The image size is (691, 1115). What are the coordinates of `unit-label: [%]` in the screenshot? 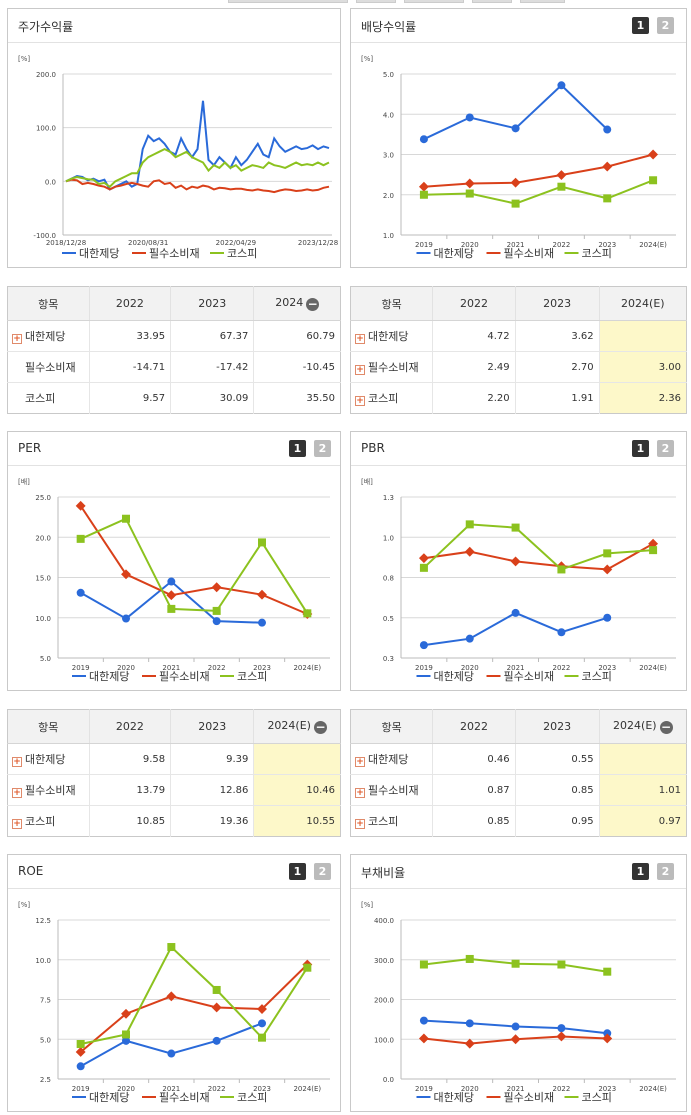 It's located at (367, 905).